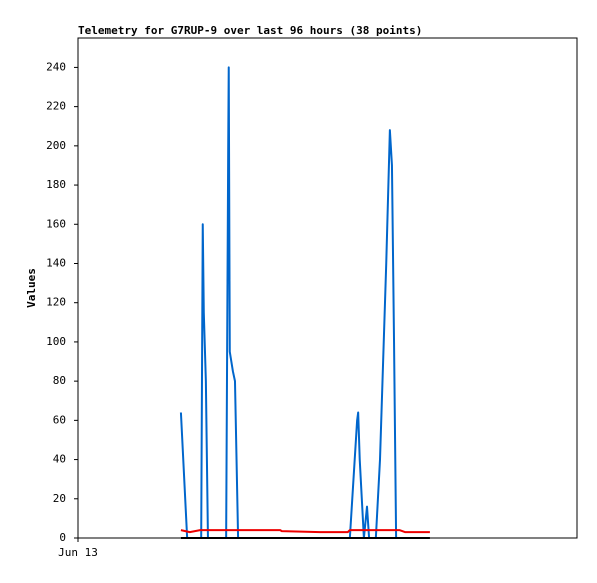 The image size is (597, 583). I want to click on series-line, so click(305, 531).